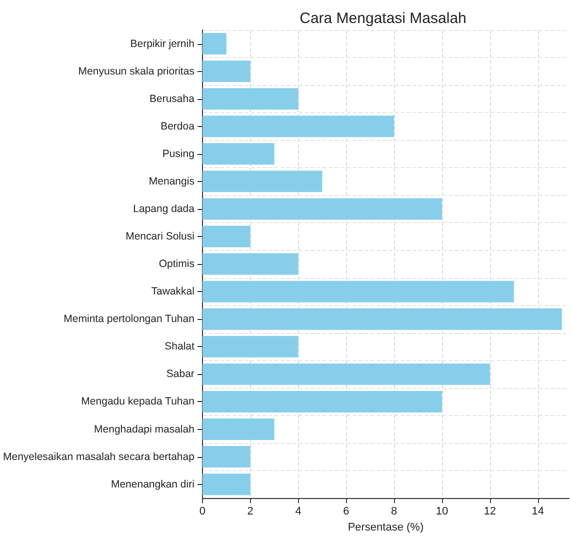 The image size is (571, 538). What do you see at coordinates (164, 208) in the screenshot?
I see `y-tick-label: Lapang dada` at bounding box center [164, 208].